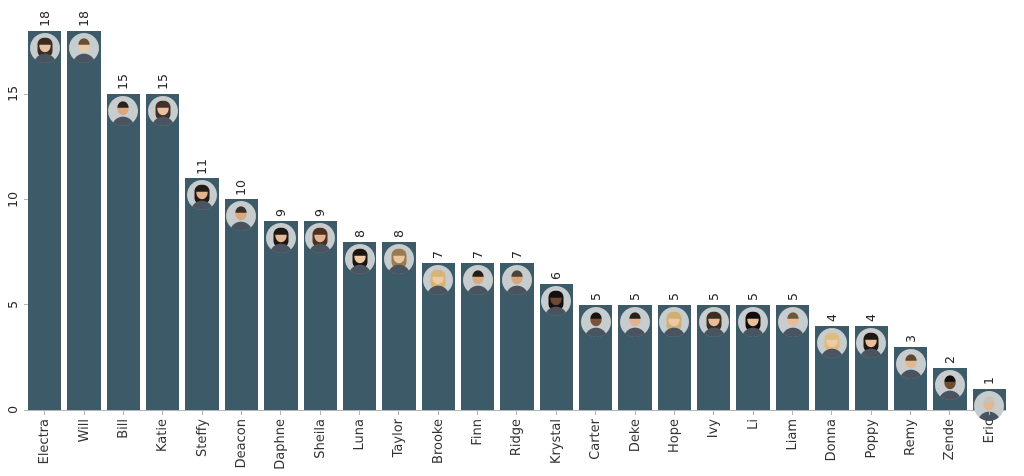  I want to click on x-tick-cell: Daphne, so click(280, 440).